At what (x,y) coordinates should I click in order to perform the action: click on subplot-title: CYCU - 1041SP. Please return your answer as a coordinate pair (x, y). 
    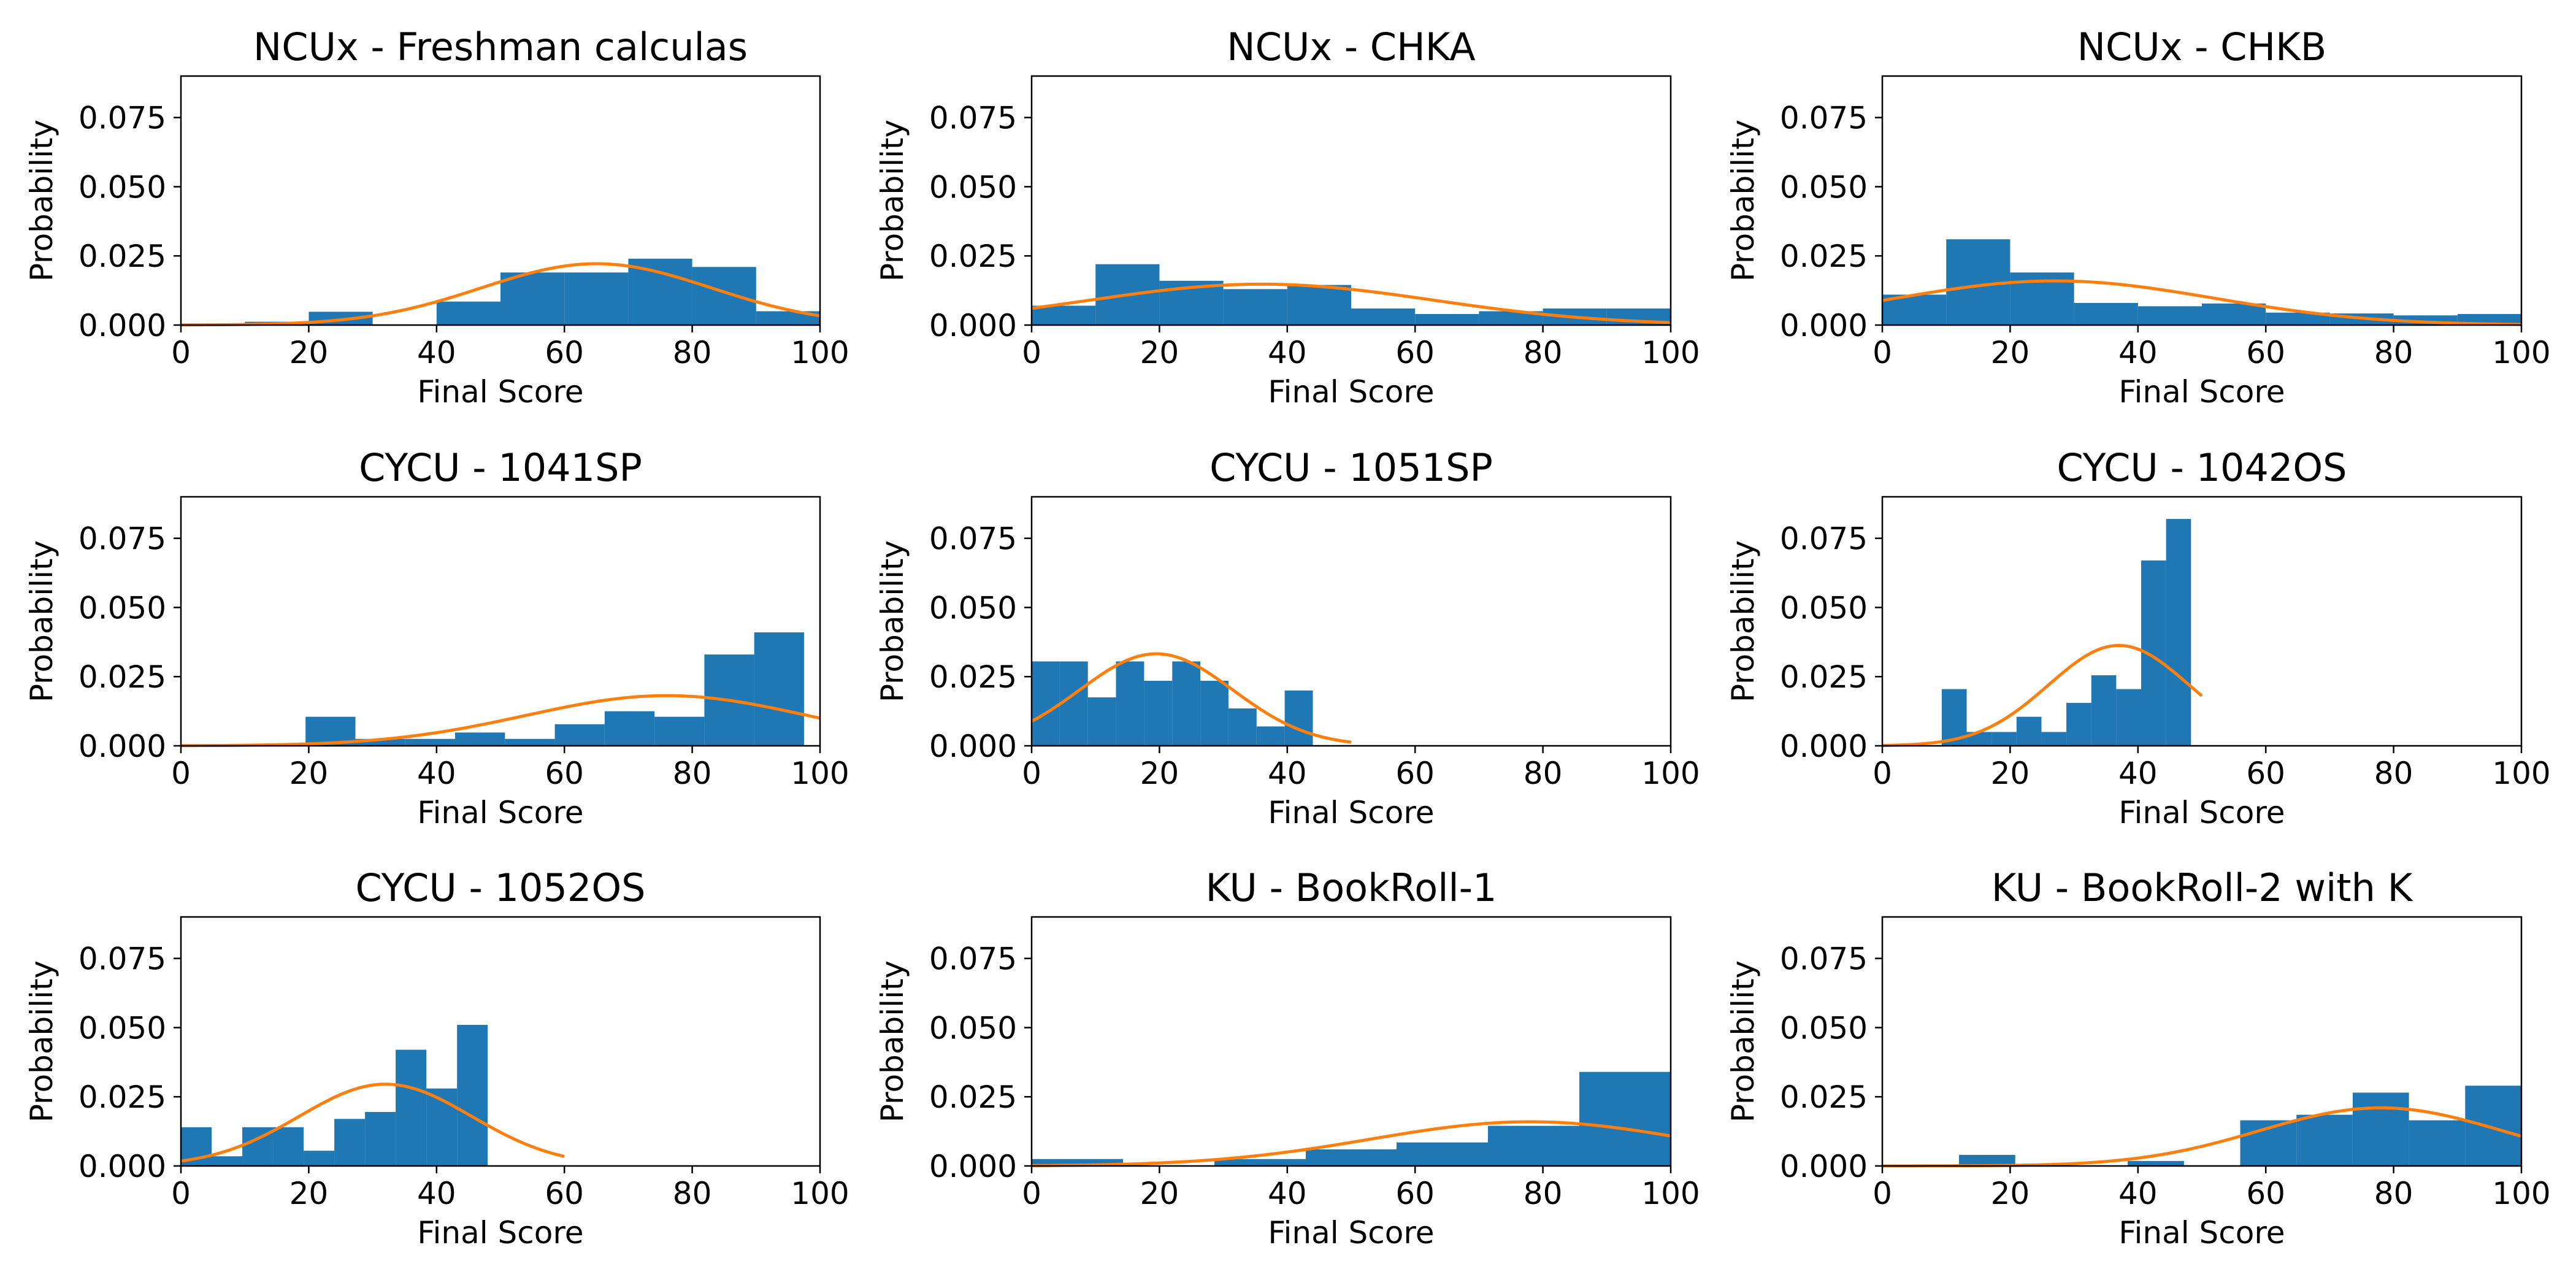
    Looking at the image, I should click on (500, 467).